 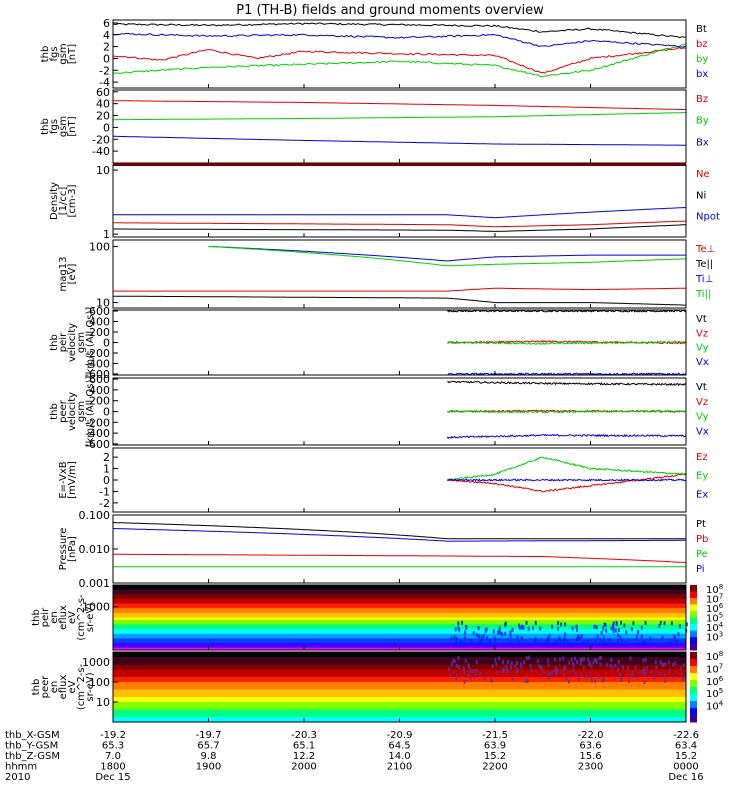 What do you see at coordinates (99, 379) in the screenshot?
I see `y-tick-label: 600` at bounding box center [99, 379].